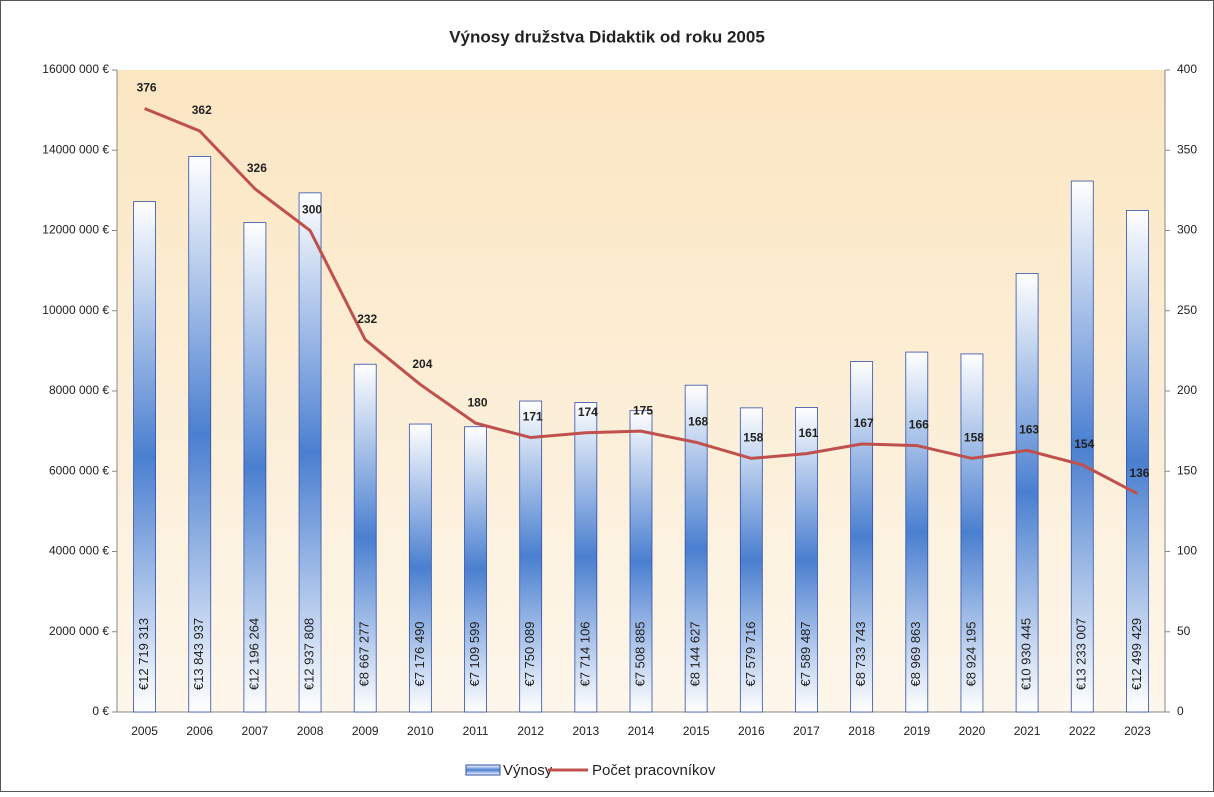  I want to click on y2-tick-label: 400, so click(1187, 69).